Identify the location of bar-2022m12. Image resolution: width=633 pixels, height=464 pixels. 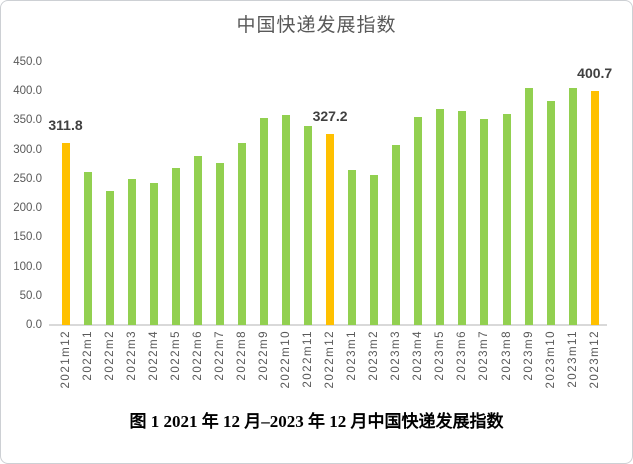
(330, 229).